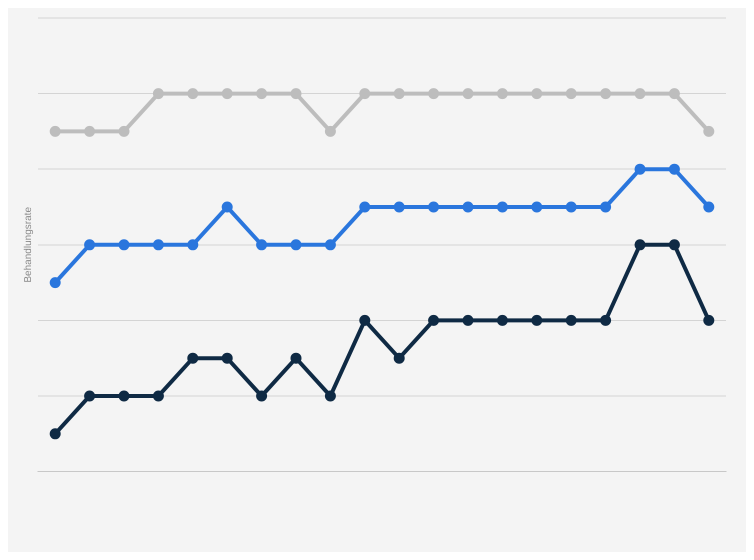 This screenshot has height=560, width=754. I want to click on y-axis-title: Behandlungsrate, so click(28, 244).